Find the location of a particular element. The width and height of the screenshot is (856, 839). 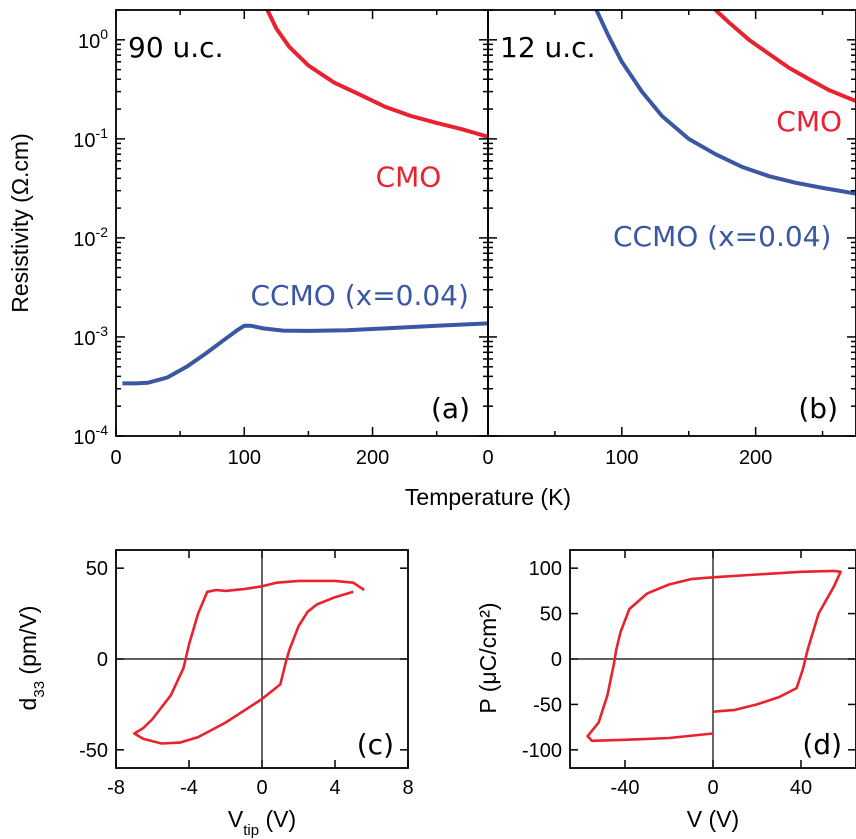

thickness-label: 90 u.c. is located at coordinates (175, 47).